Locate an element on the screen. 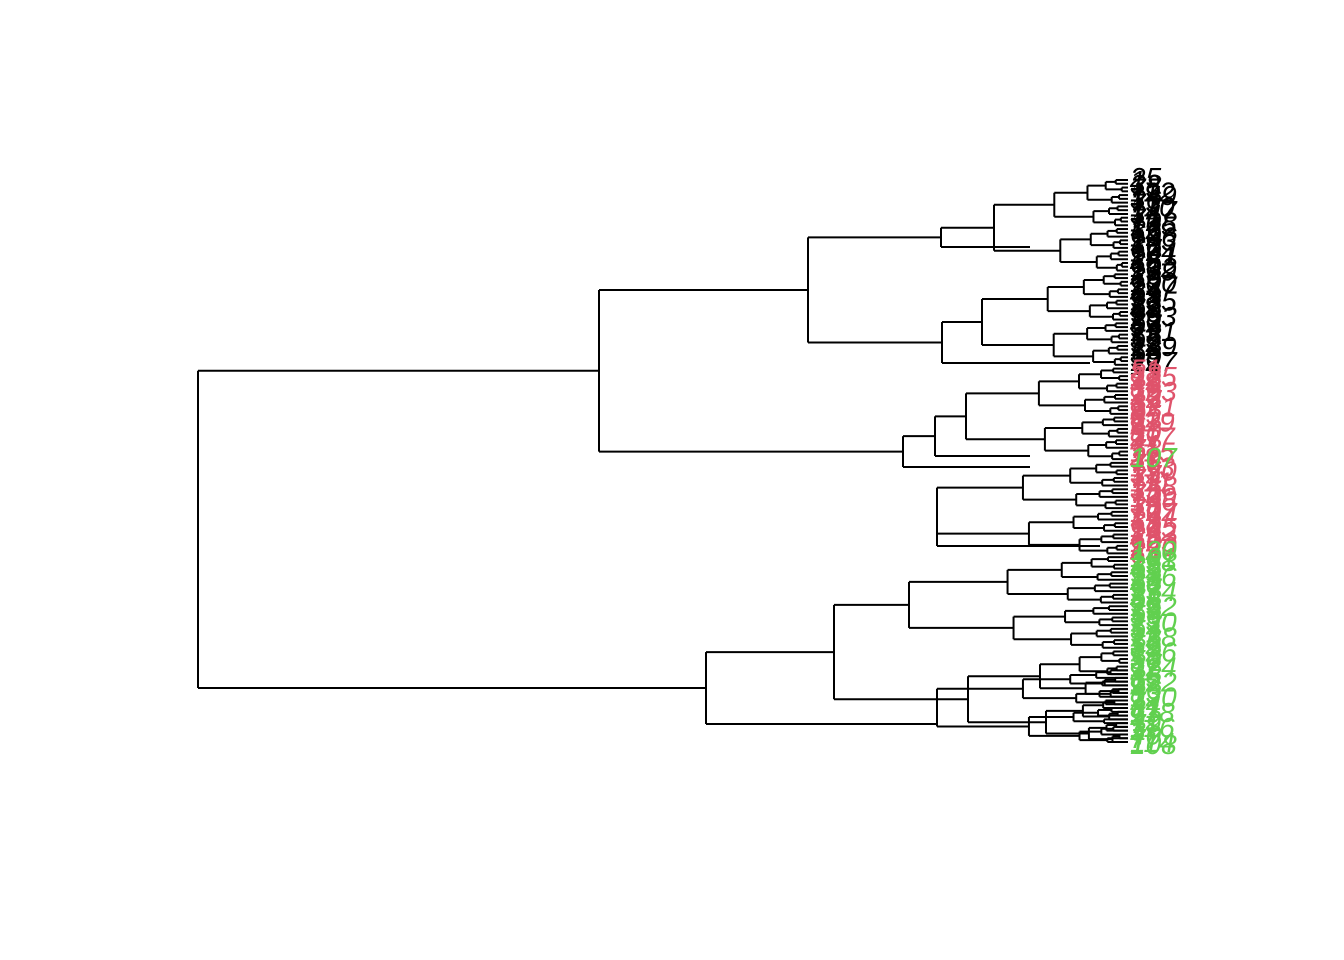 The height and width of the screenshot is (960, 1344). leaf-label-107: 107 is located at coordinates (1154, 457).